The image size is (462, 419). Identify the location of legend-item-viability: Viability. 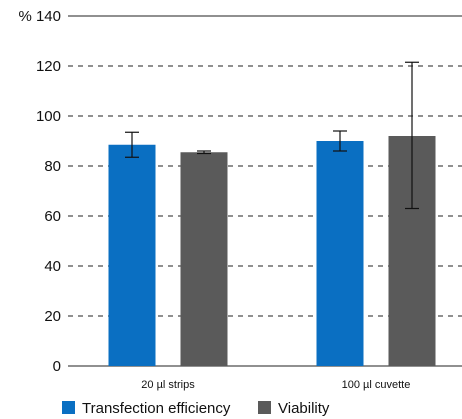
(294, 408).